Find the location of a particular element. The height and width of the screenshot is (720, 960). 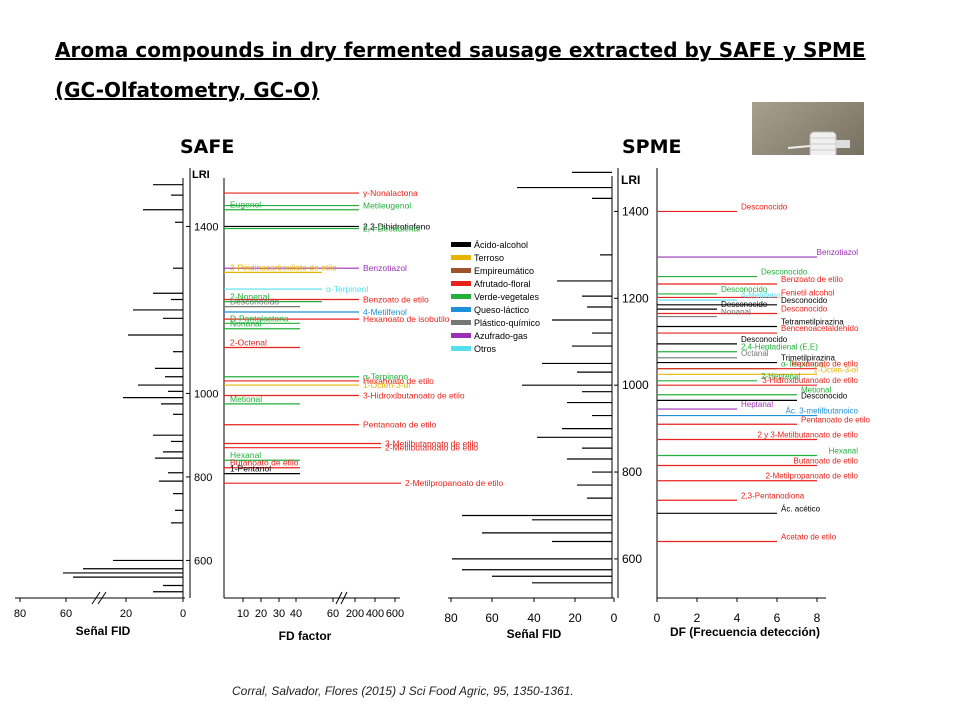

safe-fd-tick-label: 400 is located at coordinates (375, 614).